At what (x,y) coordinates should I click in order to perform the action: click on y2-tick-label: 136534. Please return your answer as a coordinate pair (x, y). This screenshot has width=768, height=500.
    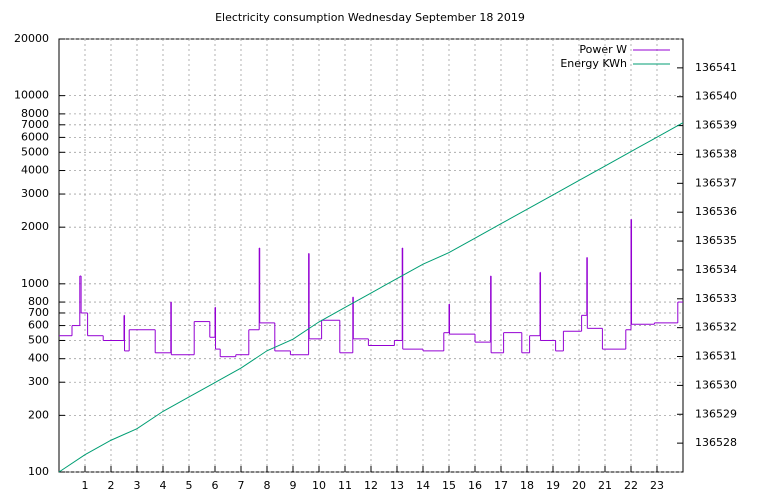
    Looking at the image, I should click on (716, 269).